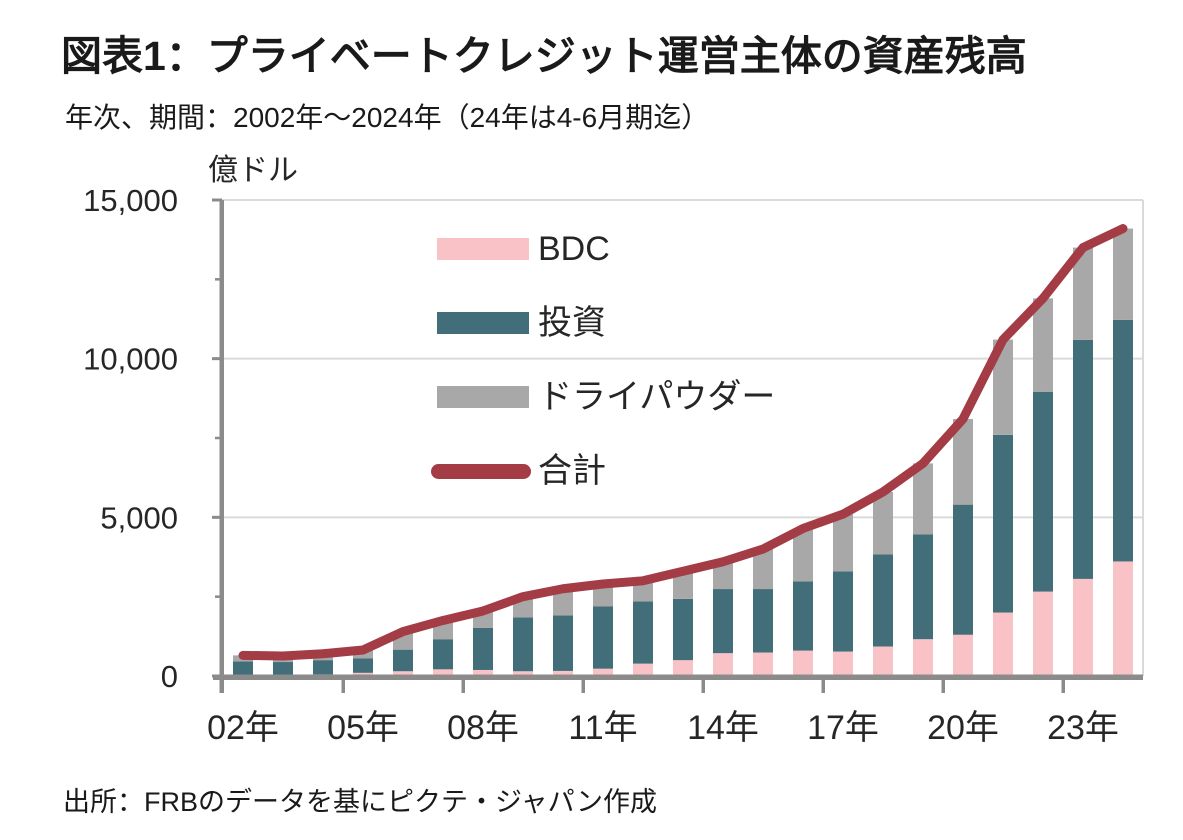  I want to click on legend-swatch-investment, so click(483, 323).